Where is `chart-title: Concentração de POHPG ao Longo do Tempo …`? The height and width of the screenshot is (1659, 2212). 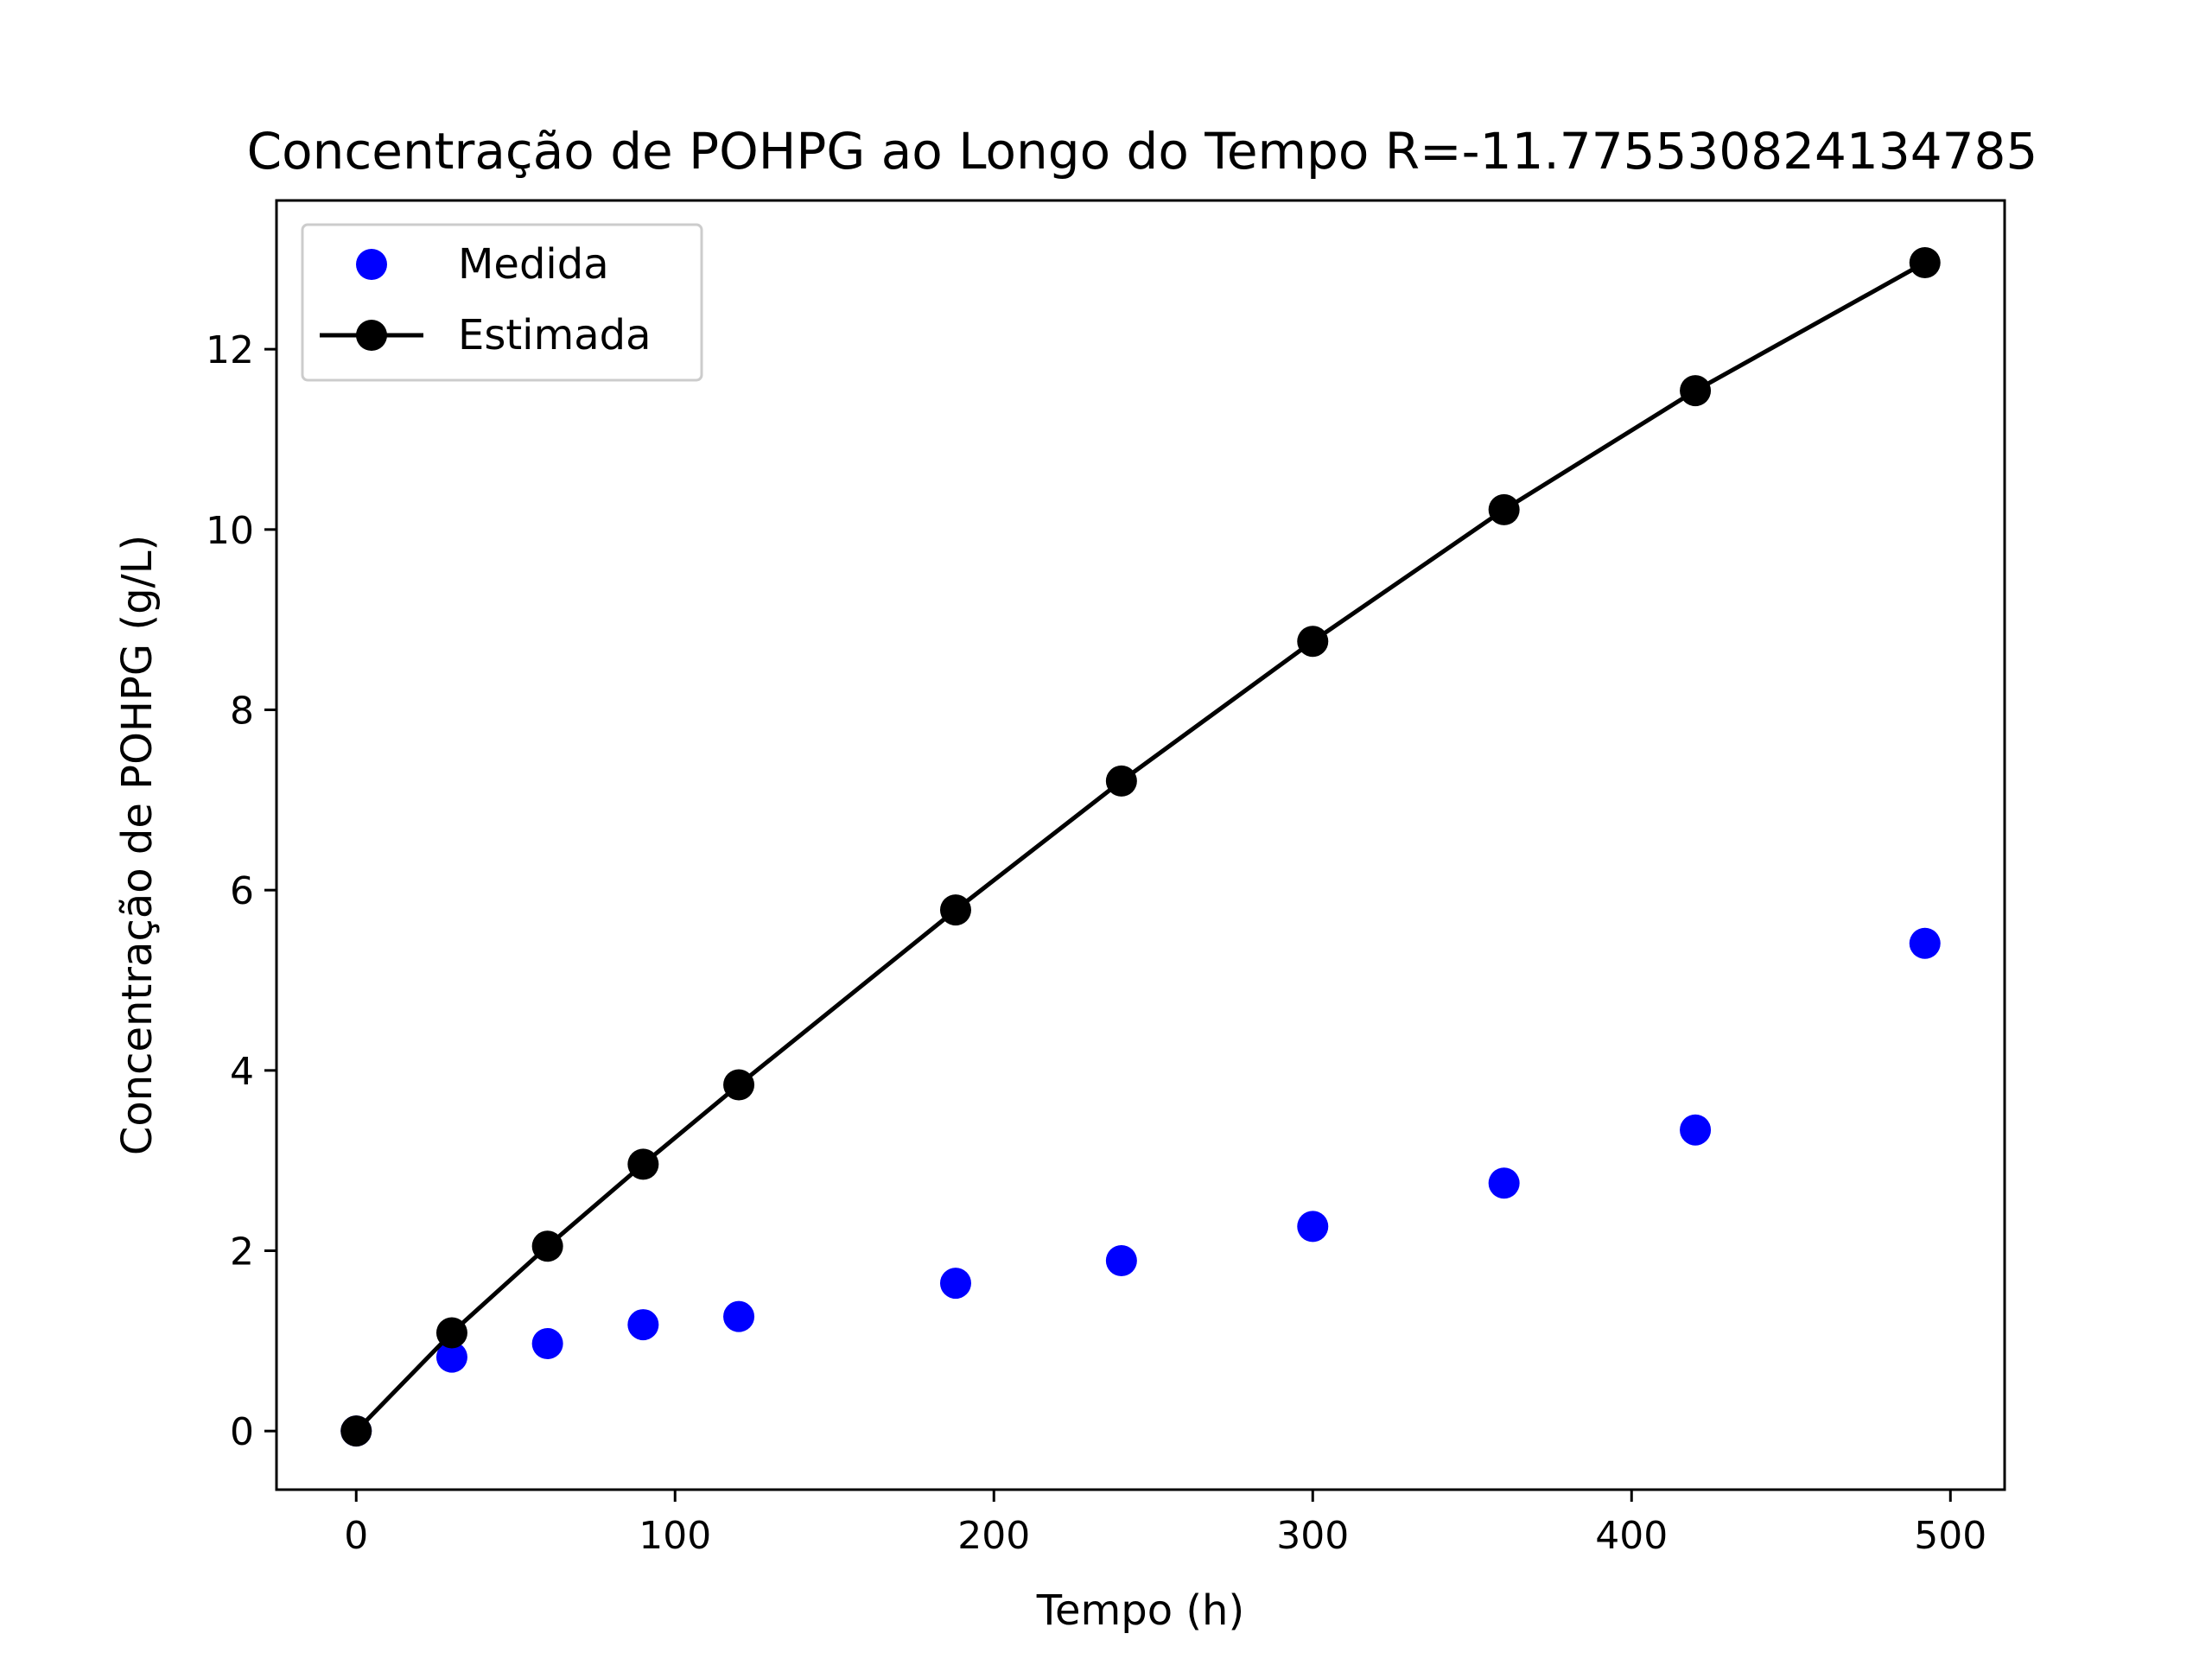 chart-title: Concentração de POHPG ao Longo do Tempo … is located at coordinates (1142, 151).